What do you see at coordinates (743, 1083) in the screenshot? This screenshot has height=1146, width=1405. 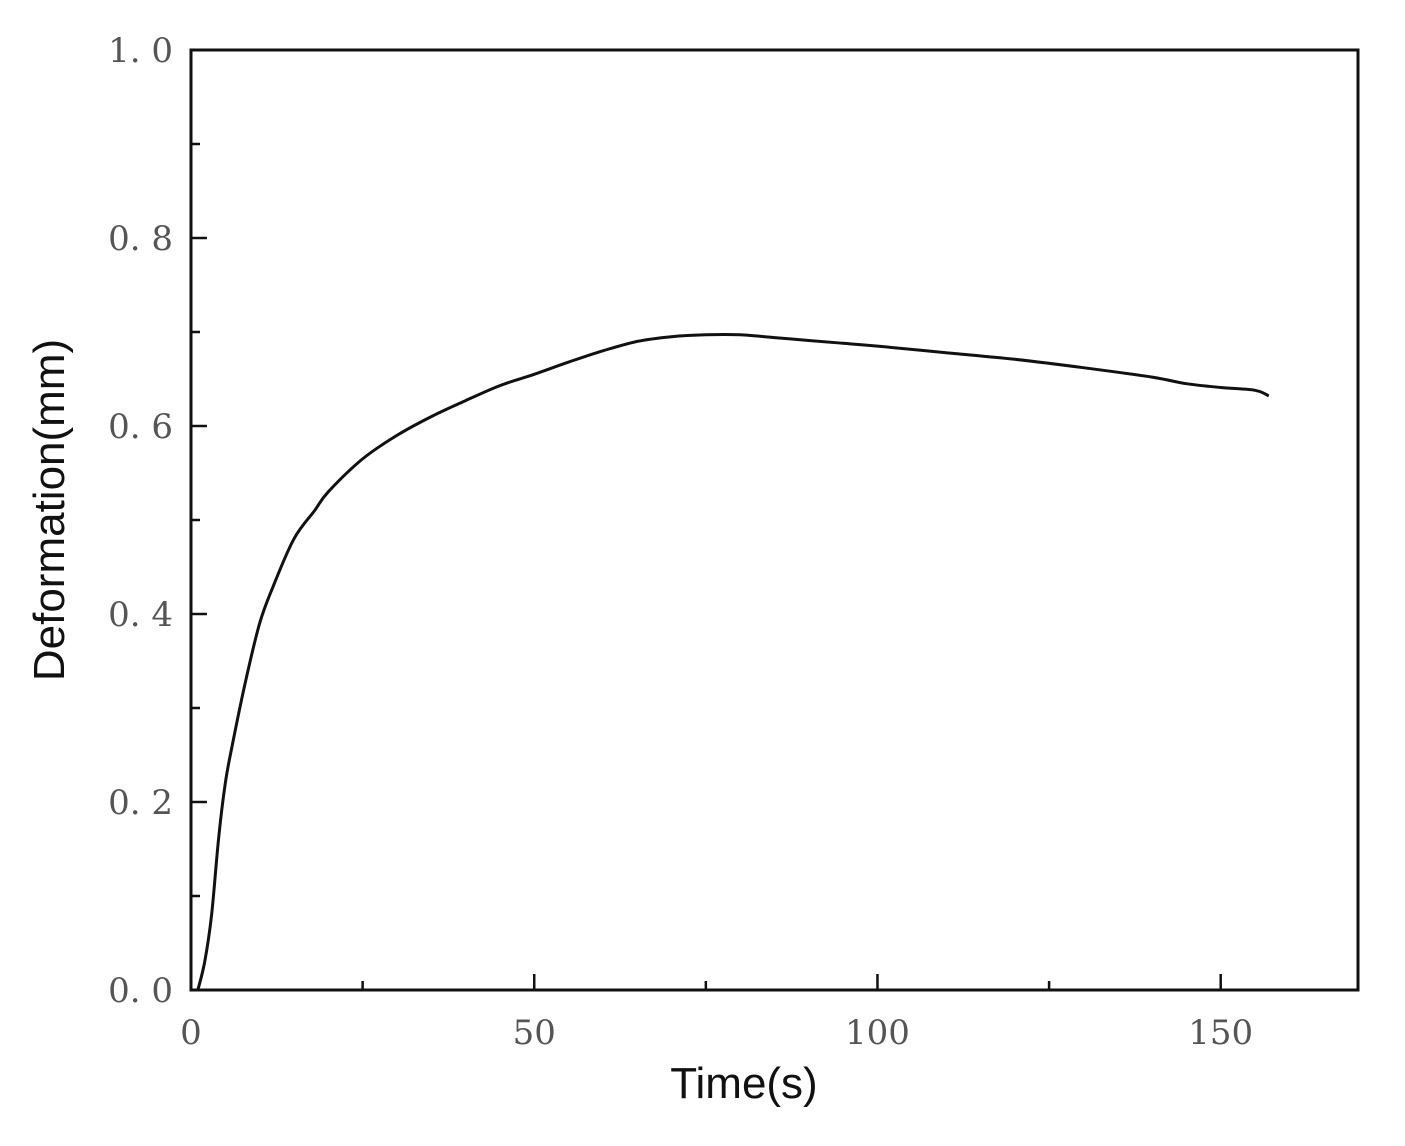 I see `x-axis-title: Time(s)` at bounding box center [743, 1083].